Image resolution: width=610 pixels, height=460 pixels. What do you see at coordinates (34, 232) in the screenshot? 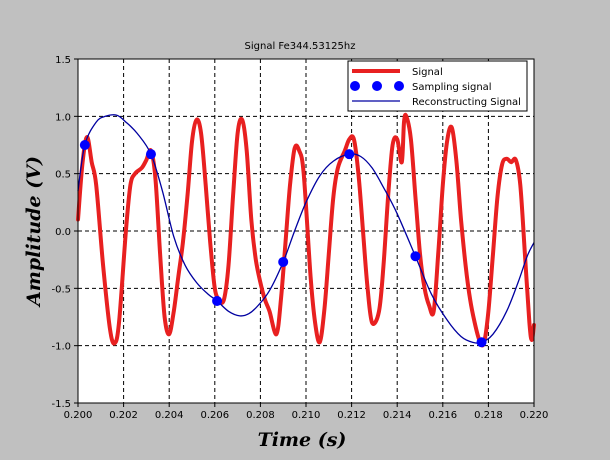
I see `y-axis-label: Amplitude (V)` at bounding box center [34, 232].